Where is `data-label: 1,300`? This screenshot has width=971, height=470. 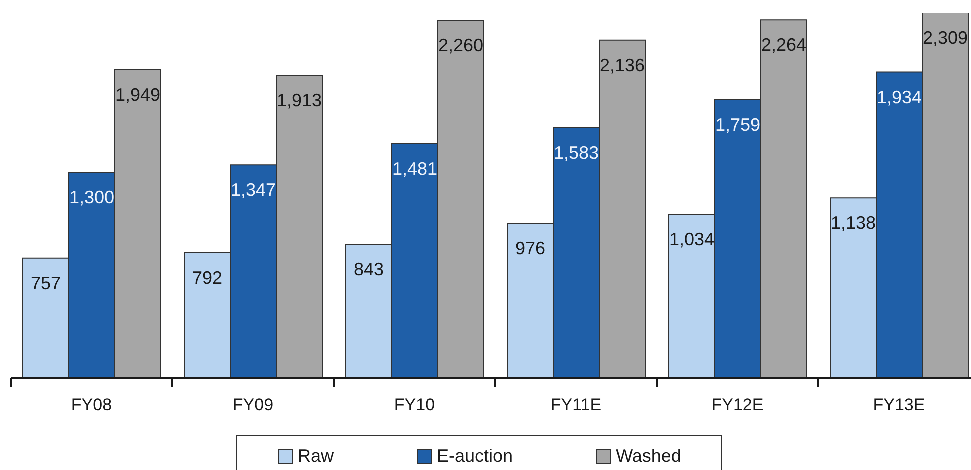
data-label: 1,300 is located at coordinates (92, 198).